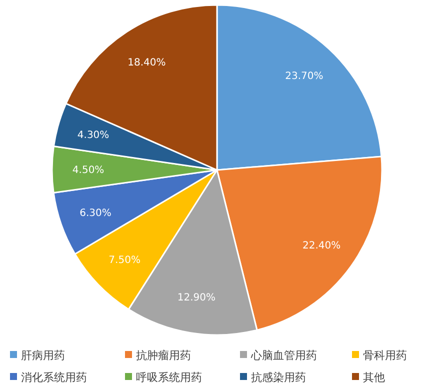  What do you see at coordinates (163, 355) in the screenshot?
I see `legend-label: 抗肿瘤用药` at bounding box center [163, 355].